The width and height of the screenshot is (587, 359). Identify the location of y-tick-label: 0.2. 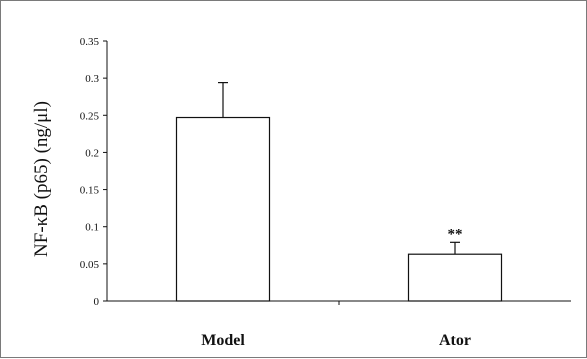
(92, 153).